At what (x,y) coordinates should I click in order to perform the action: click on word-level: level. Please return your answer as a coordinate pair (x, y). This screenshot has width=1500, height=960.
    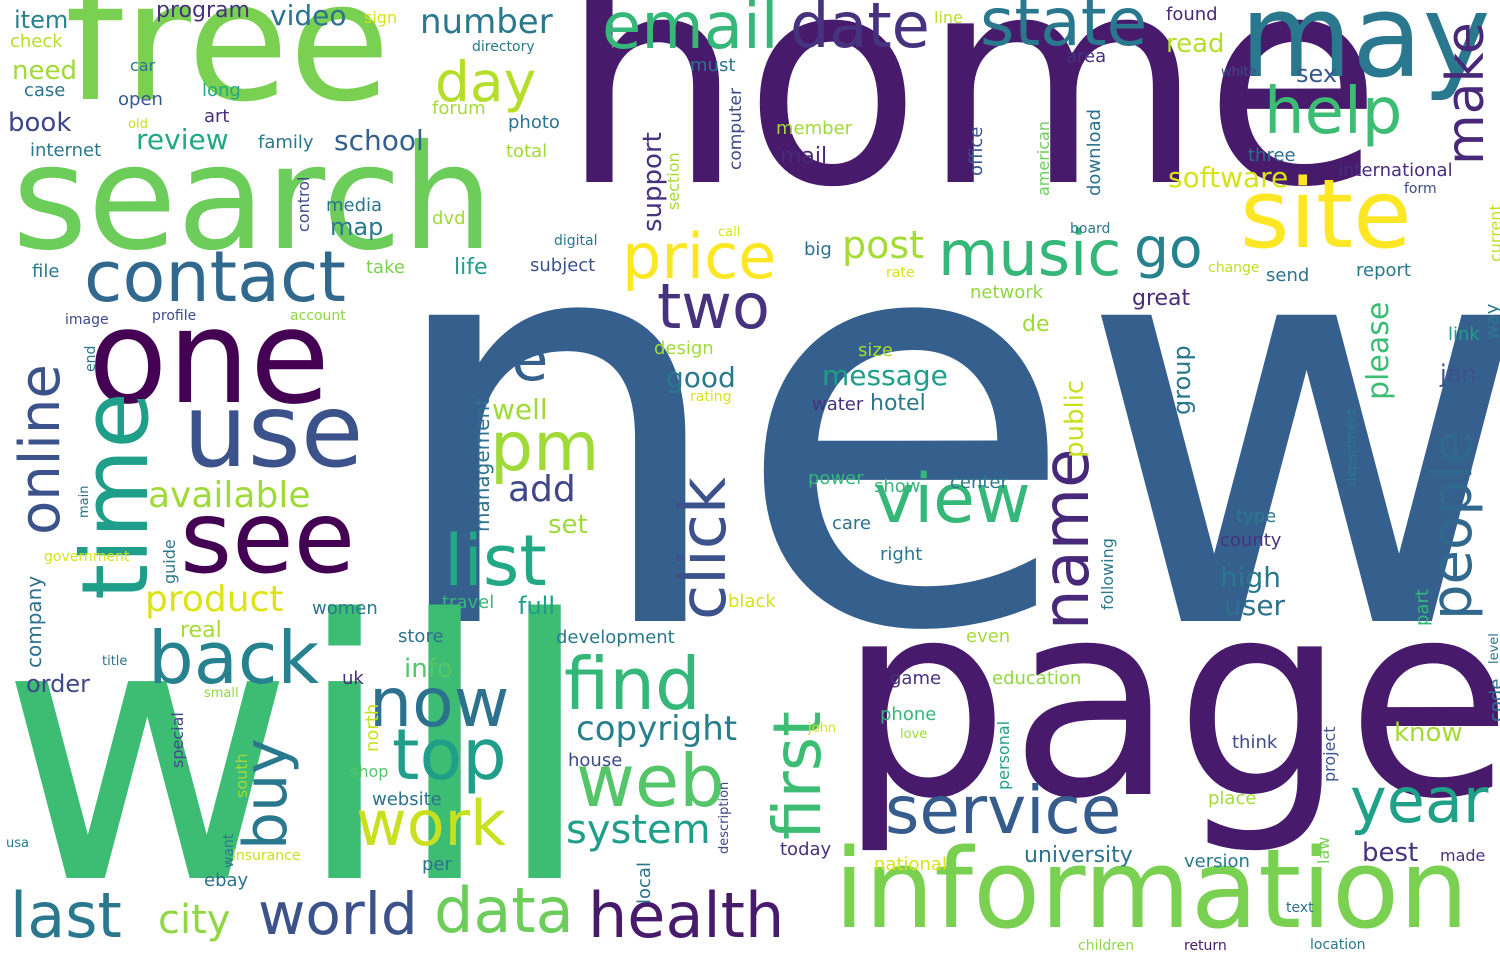
    Looking at the image, I should click on (1493, 648).